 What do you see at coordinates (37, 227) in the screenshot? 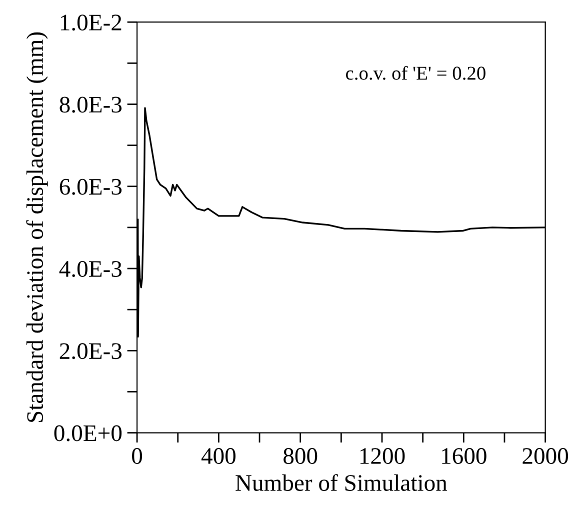
I see `y-axis-title: Standard deviation of displacement (mm)` at bounding box center [37, 227].